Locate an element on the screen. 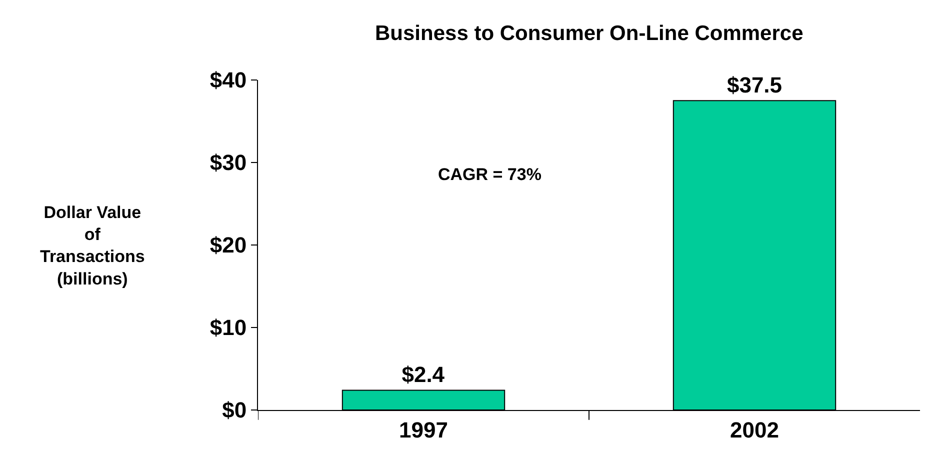  annotation: CAGR = 73% is located at coordinates (490, 174).